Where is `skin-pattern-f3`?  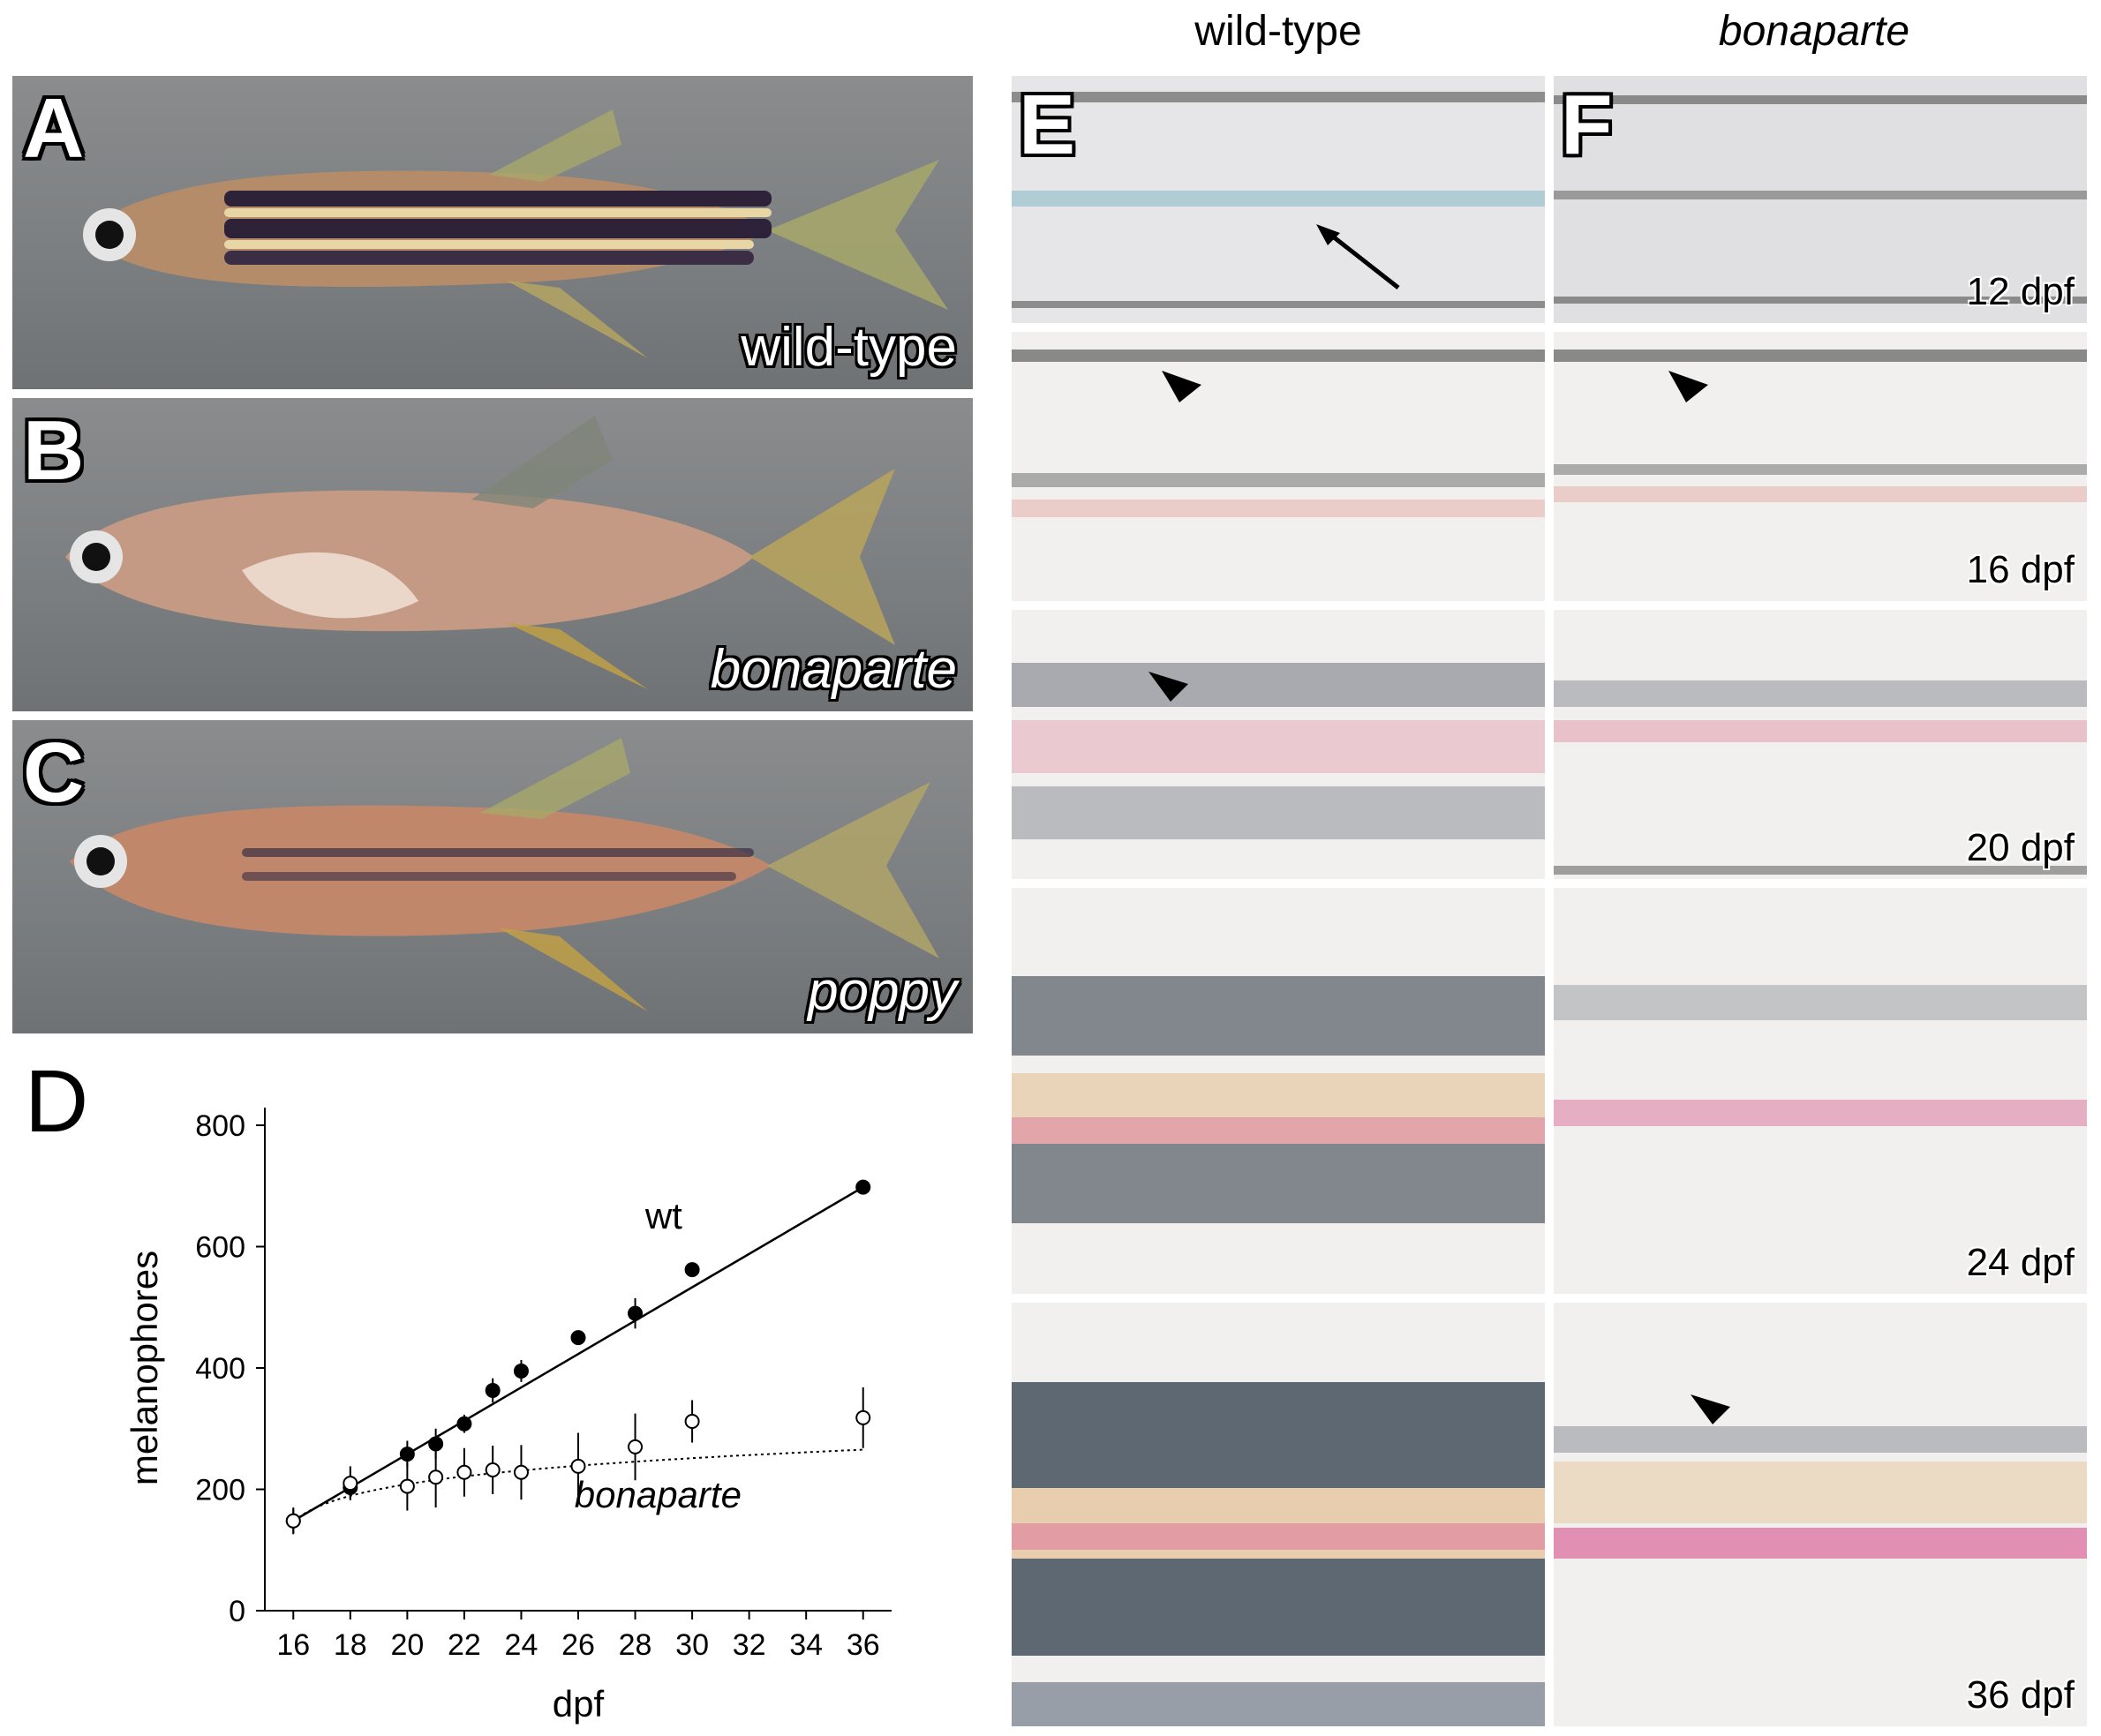
skin-pattern-f3 is located at coordinates (1820, 777).